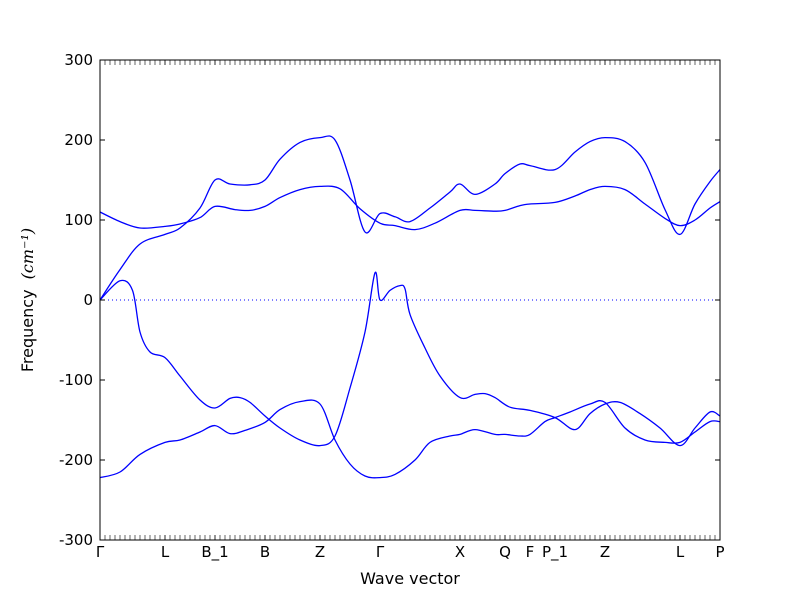 This screenshot has height=600, width=800. What do you see at coordinates (76, 460) in the screenshot?
I see `y-tick-label: -200` at bounding box center [76, 460].